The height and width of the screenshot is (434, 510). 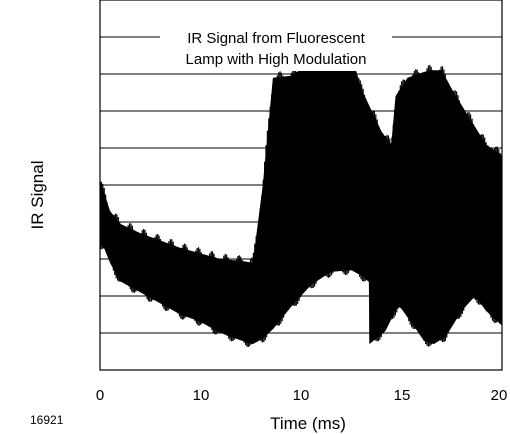 What do you see at coordinates (276, 59) in the screenshot?
I see `chart-title-line-2: Lamp with High Modulation` at bounding box center [276, 59].